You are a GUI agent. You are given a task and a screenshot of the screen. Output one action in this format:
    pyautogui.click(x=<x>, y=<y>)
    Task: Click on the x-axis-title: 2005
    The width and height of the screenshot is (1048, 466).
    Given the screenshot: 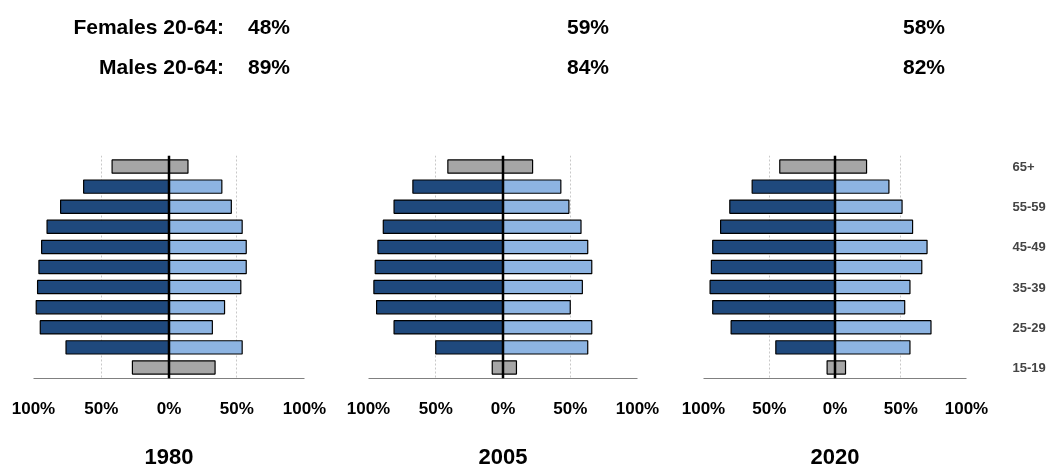 What is the action you would take?
    pyautogui.click(x=503, y=454)
    